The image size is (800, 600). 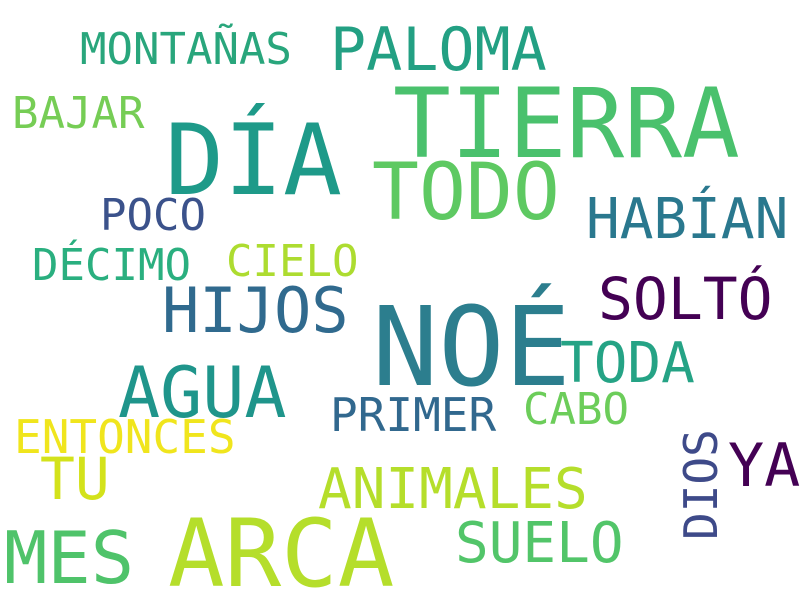 I want to click on word-paloma: PALOMA, so click(x=438, y=50).